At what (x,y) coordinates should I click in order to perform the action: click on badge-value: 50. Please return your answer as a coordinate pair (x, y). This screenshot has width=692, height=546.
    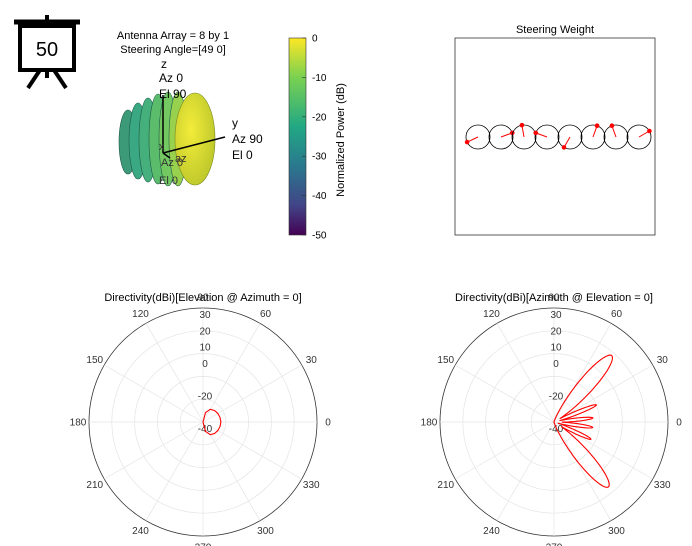
    Looking at the image, I should click on (47, 50).